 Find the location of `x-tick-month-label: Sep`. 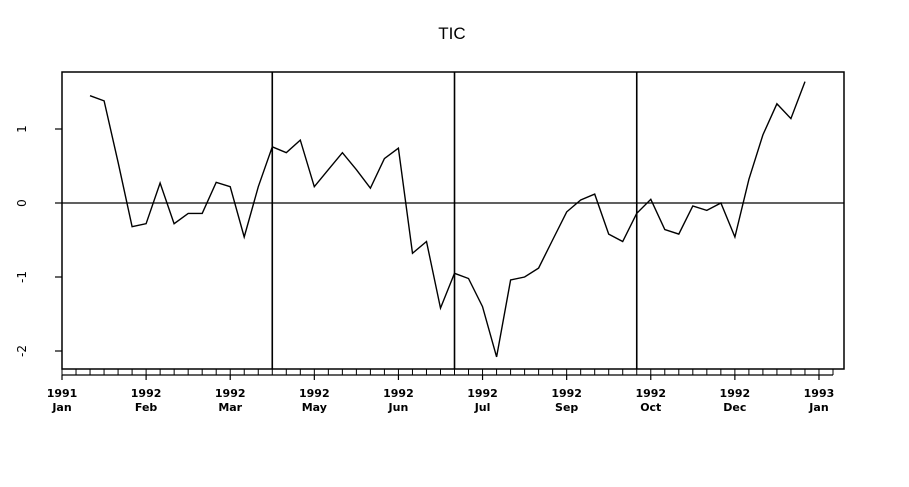

x-tick-month-label: Sep is located at coordinates (566, 407).